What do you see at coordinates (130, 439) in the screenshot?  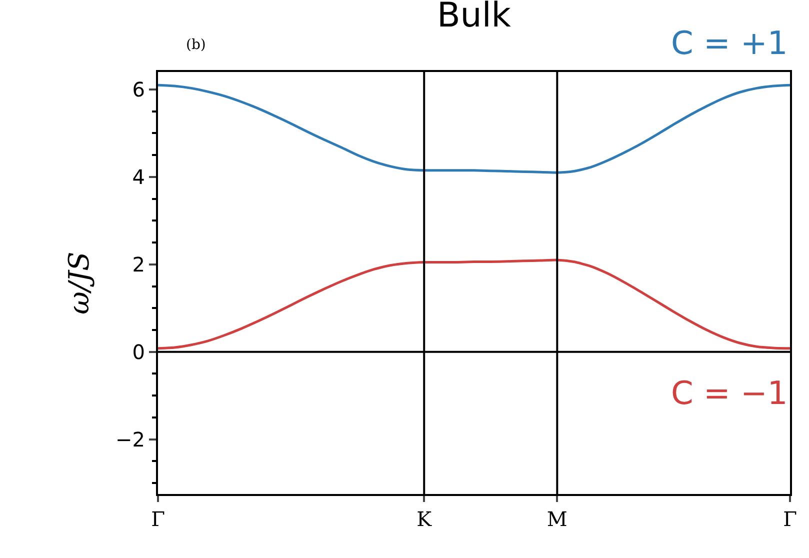 I see `y-tick-label: −2` at bounding box center [130, 439].